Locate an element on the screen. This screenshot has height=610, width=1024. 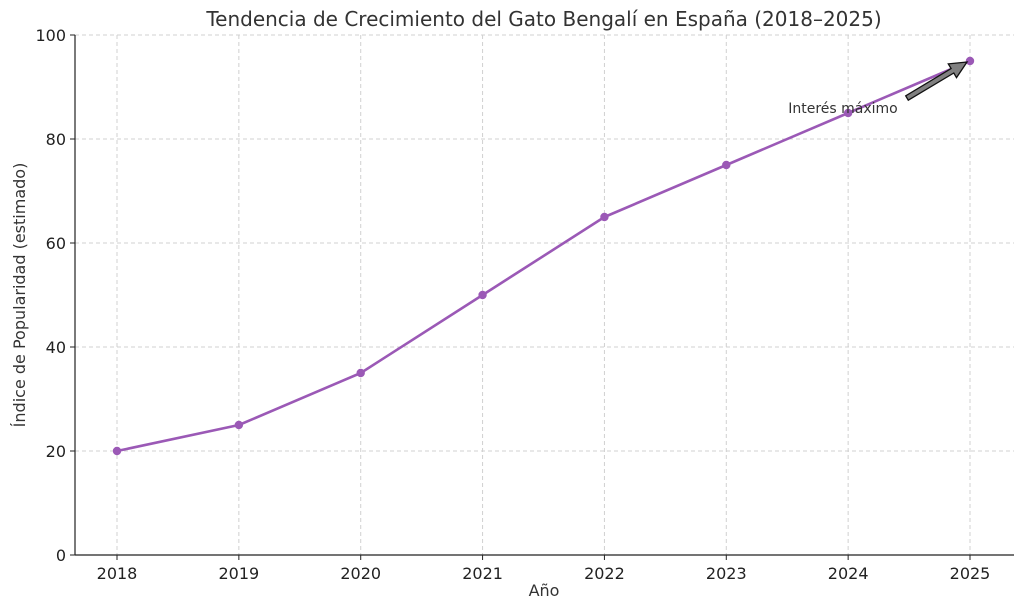
y-tick-label: 0 is located at coordinates (61, 555).